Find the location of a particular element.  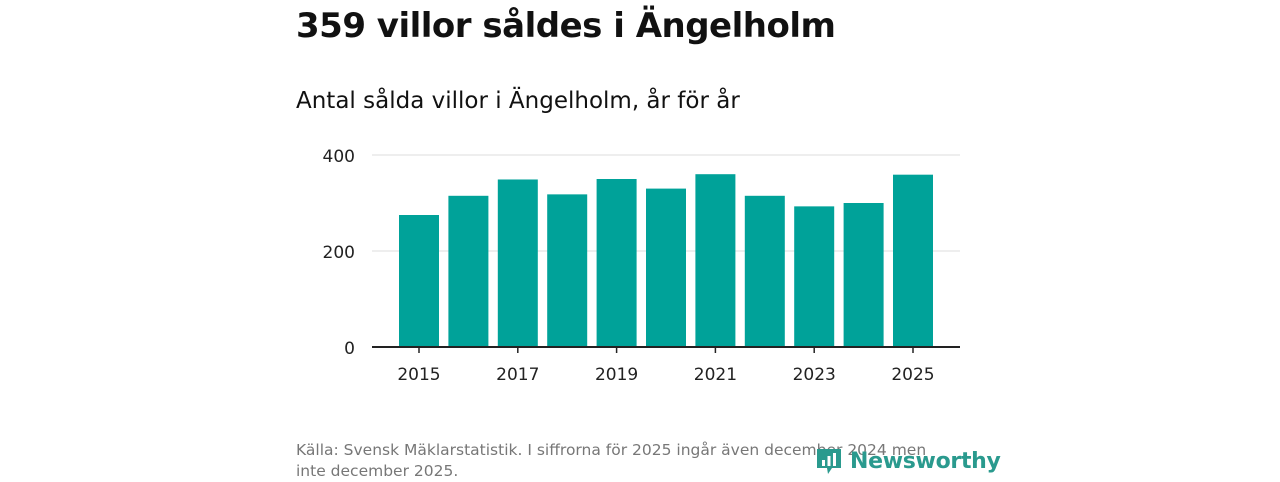

x-tick-label-2025: 2025 is located at coordinates (912, 375).